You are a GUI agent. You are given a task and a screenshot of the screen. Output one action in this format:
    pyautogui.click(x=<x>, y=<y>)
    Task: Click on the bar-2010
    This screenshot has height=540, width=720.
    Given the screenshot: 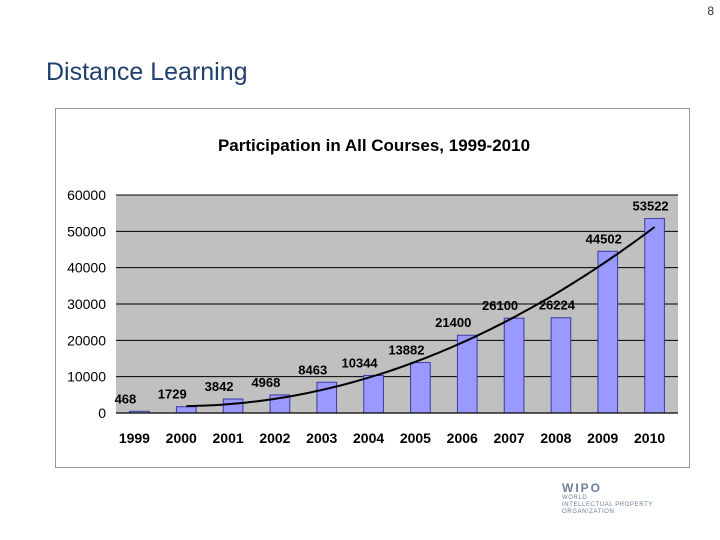 What is the action you would take?
    pyautogui.click(x=654, y=316)
    